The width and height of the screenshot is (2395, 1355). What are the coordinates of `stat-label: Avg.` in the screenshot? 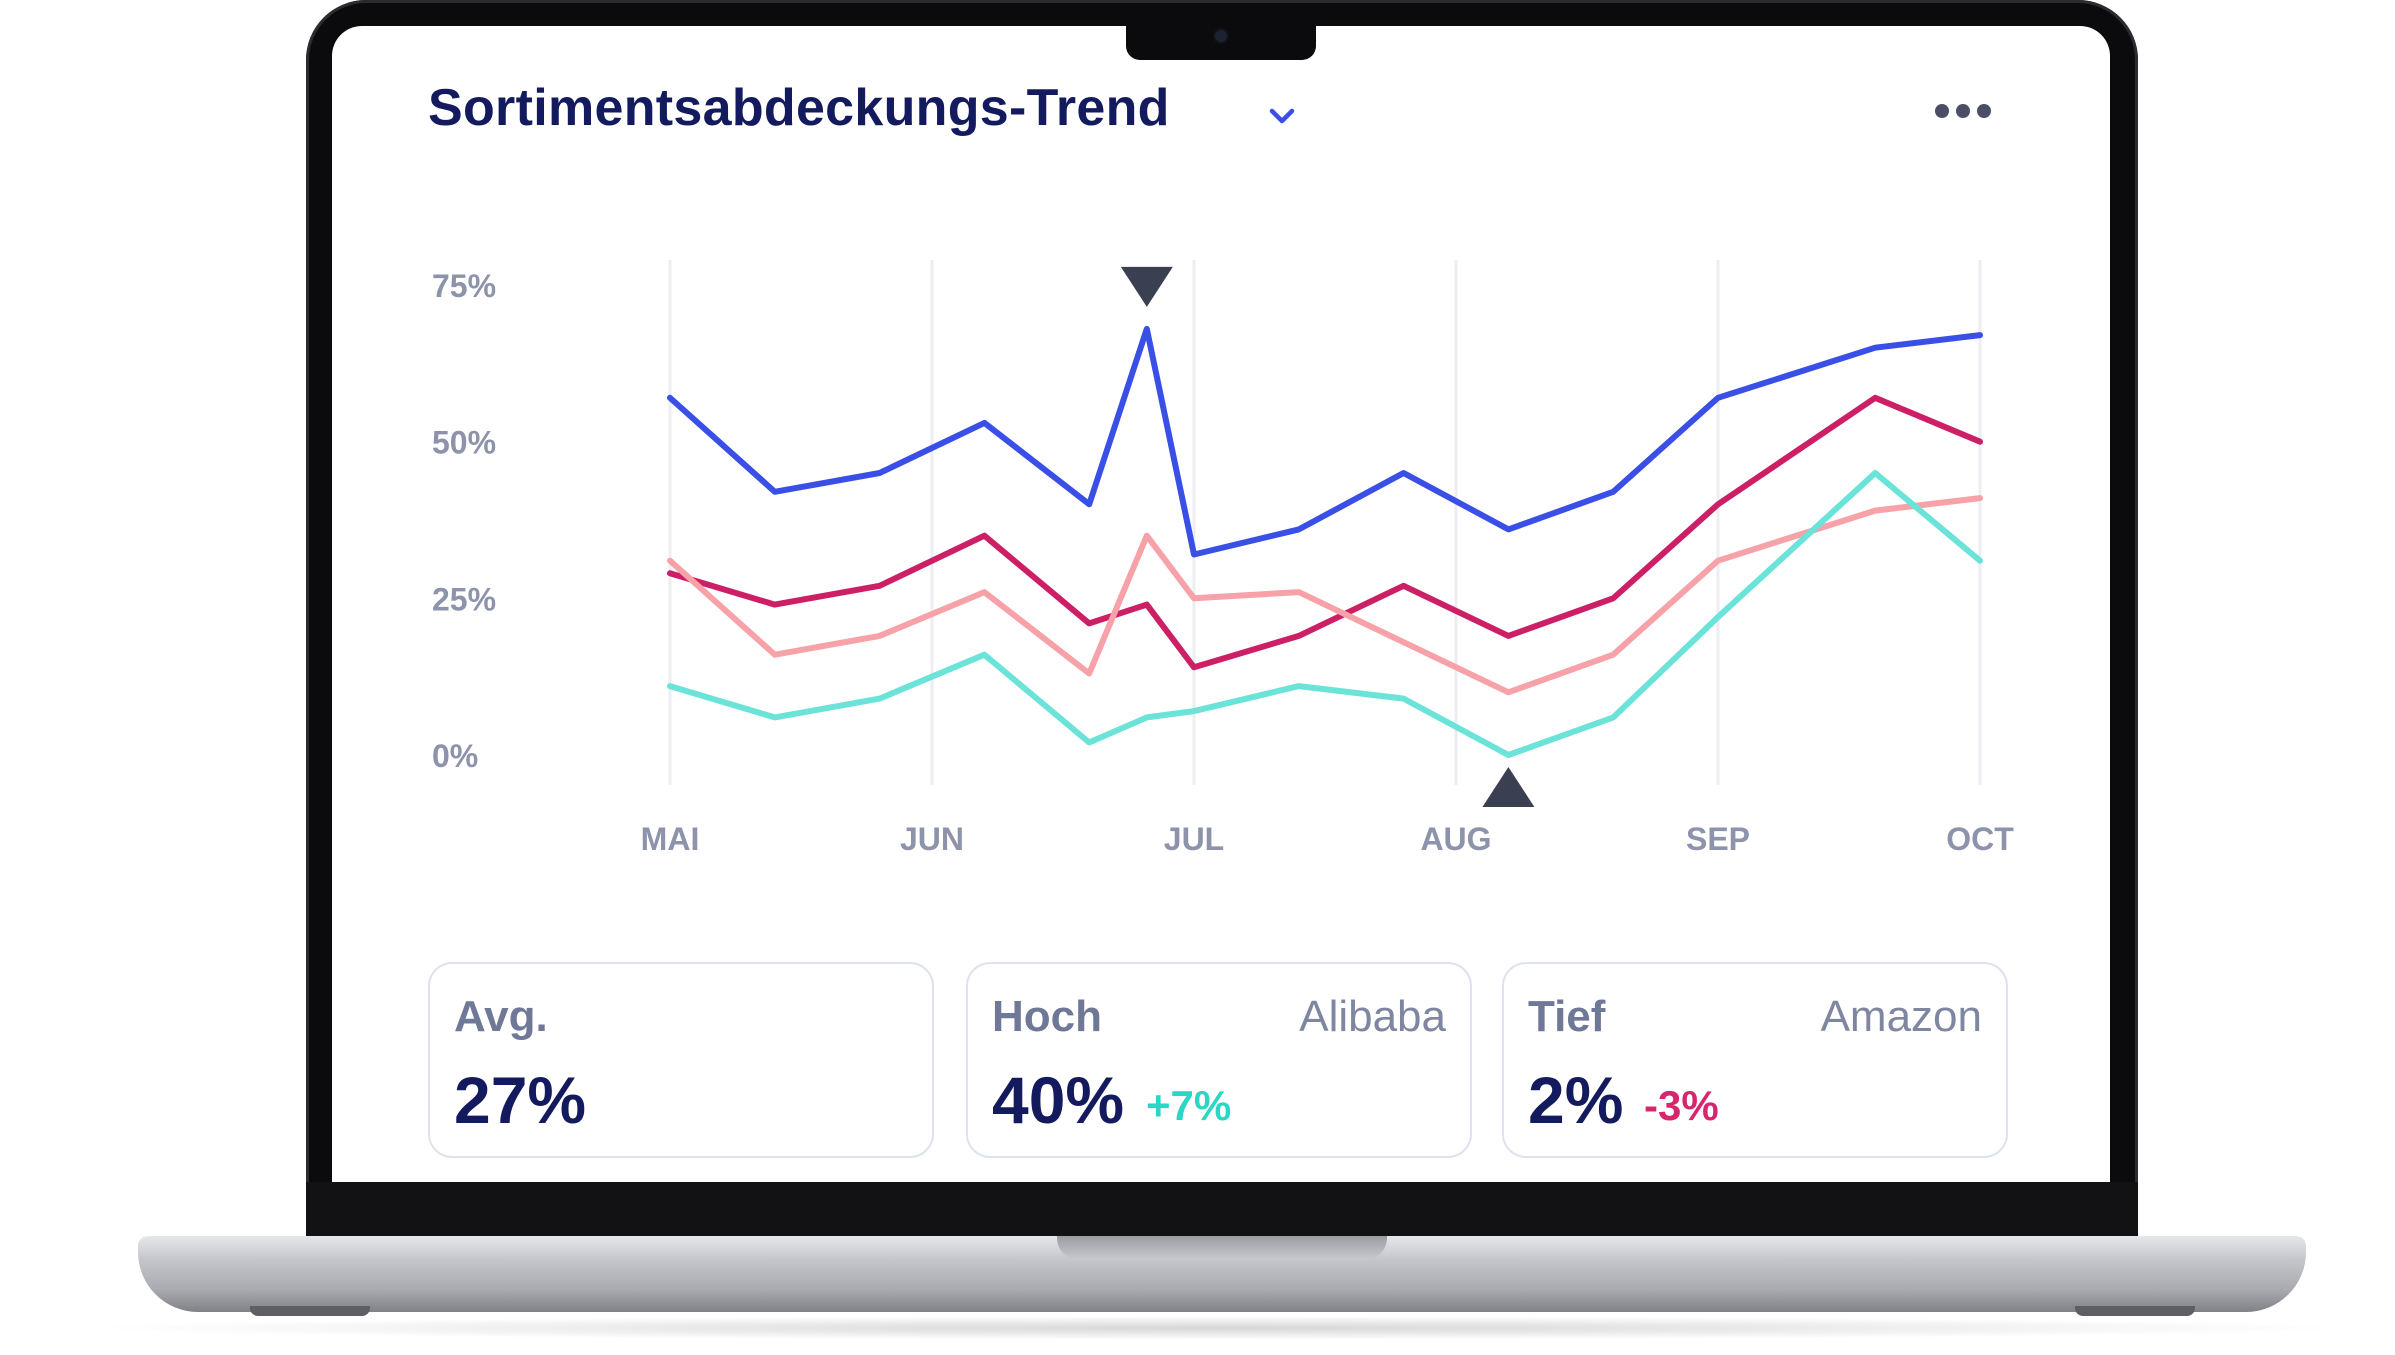 It's located at (501, 1016).